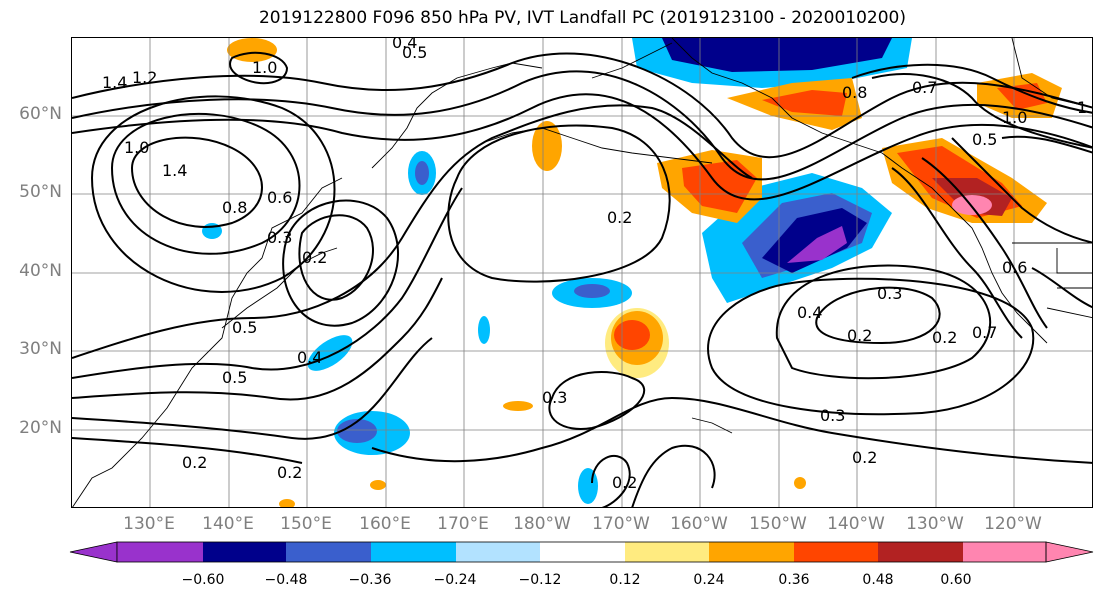 The width and height of the screenshot is (1105, 601). I want to click on colorbar-extend-high, so click(1069, 552).